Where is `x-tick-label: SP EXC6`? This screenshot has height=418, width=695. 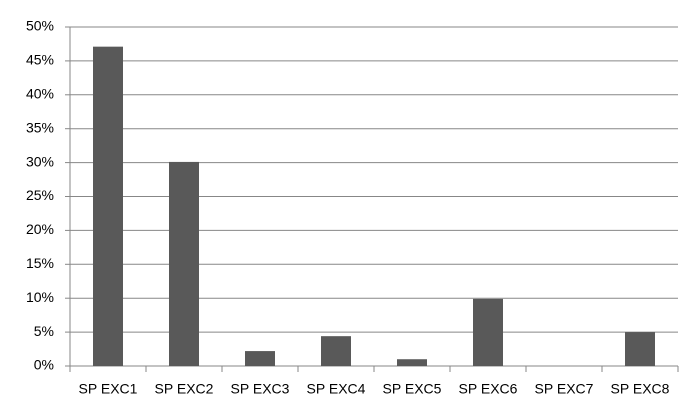
x-tick-label: SP EXC6 is located at coordinates (488, 389).